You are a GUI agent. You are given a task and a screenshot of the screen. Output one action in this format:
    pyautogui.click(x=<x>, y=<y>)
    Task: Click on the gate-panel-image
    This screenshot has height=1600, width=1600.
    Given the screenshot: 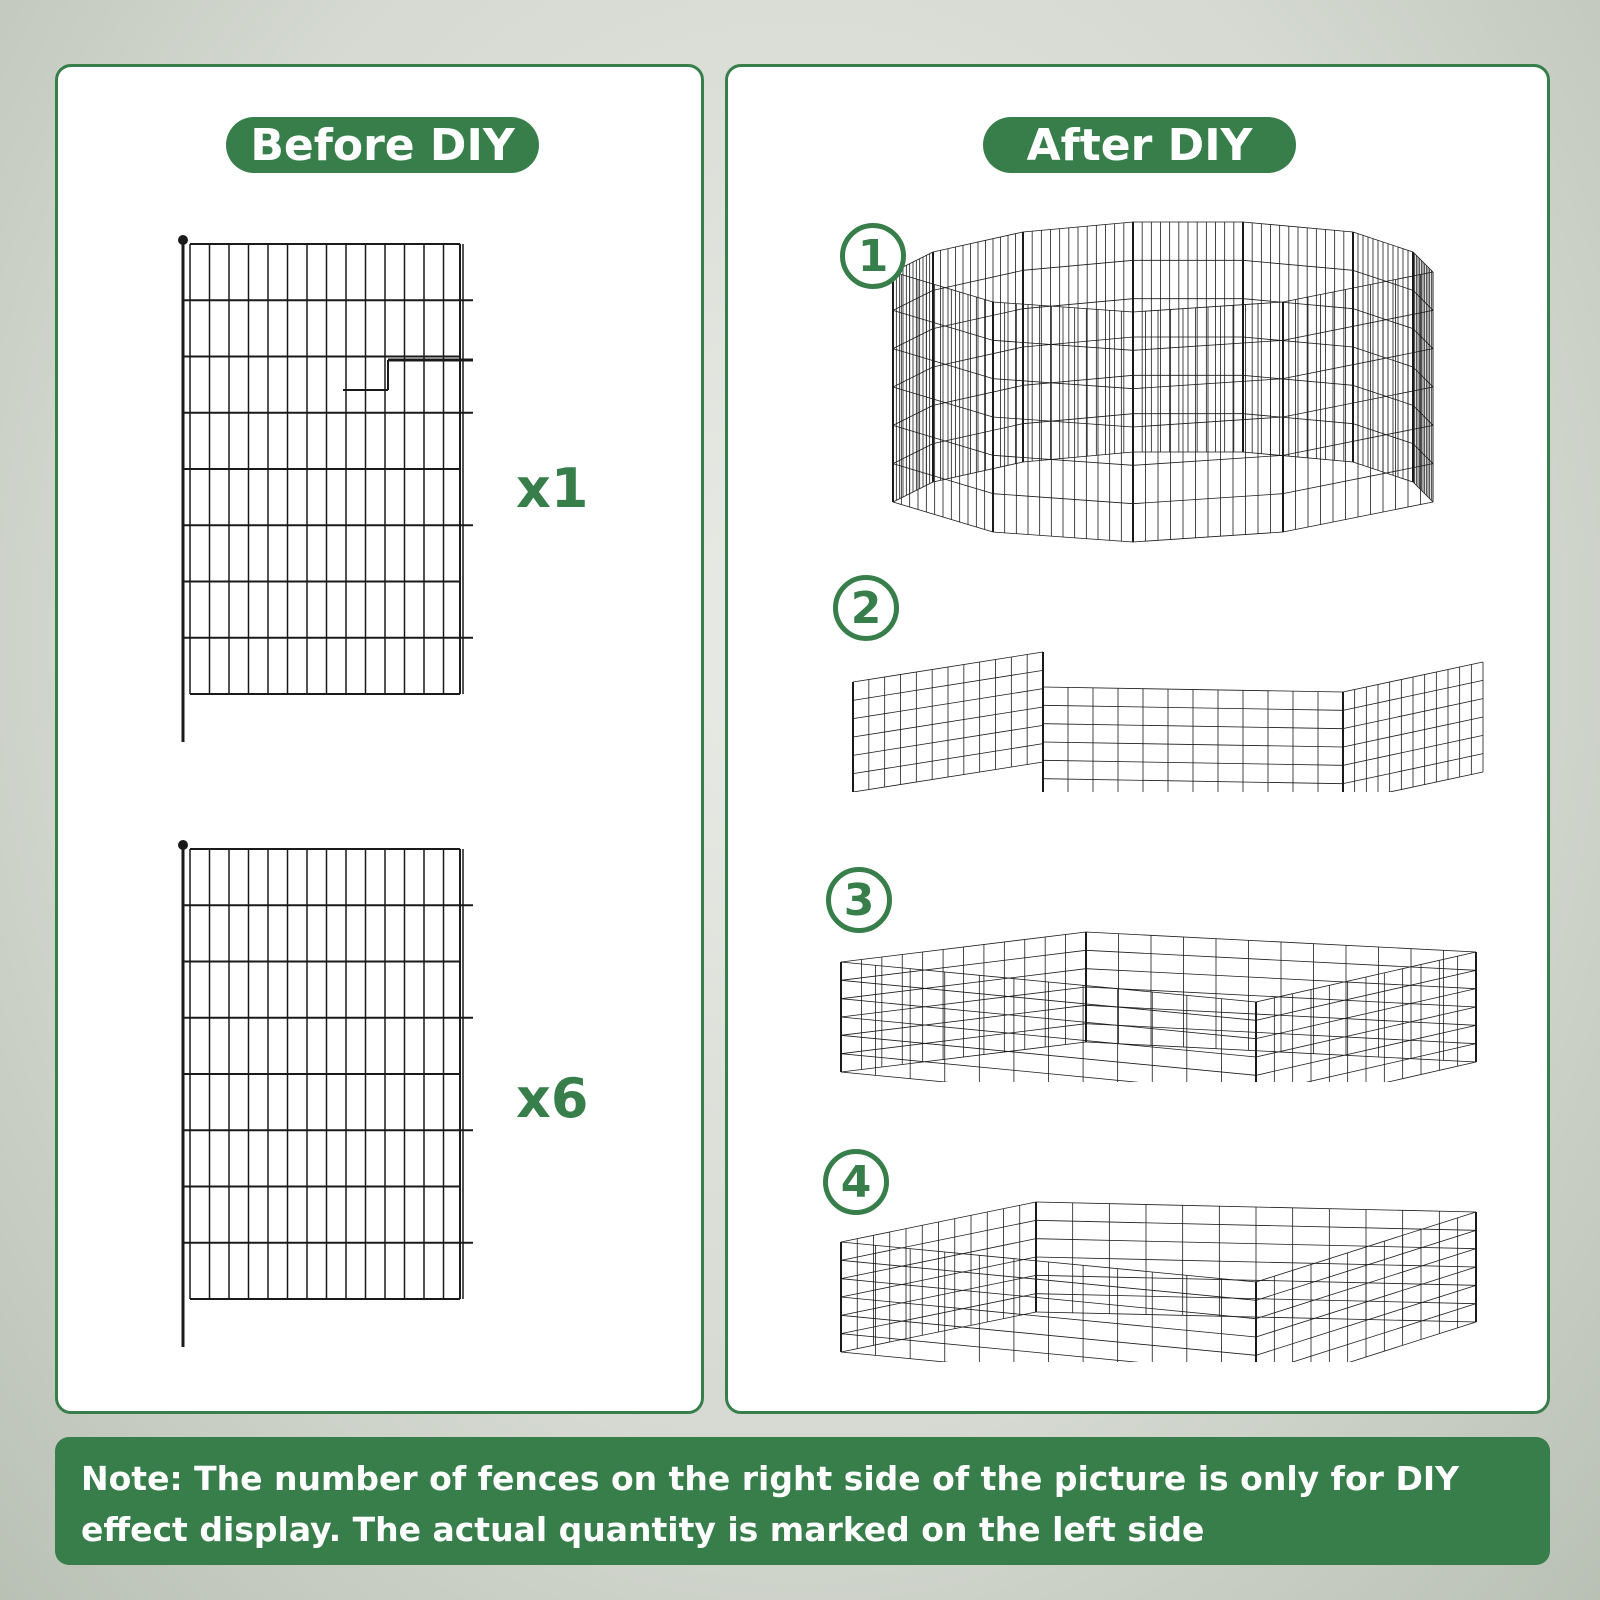 What is the action you would take?
    pyautogui.click(x=325, y=488)
    